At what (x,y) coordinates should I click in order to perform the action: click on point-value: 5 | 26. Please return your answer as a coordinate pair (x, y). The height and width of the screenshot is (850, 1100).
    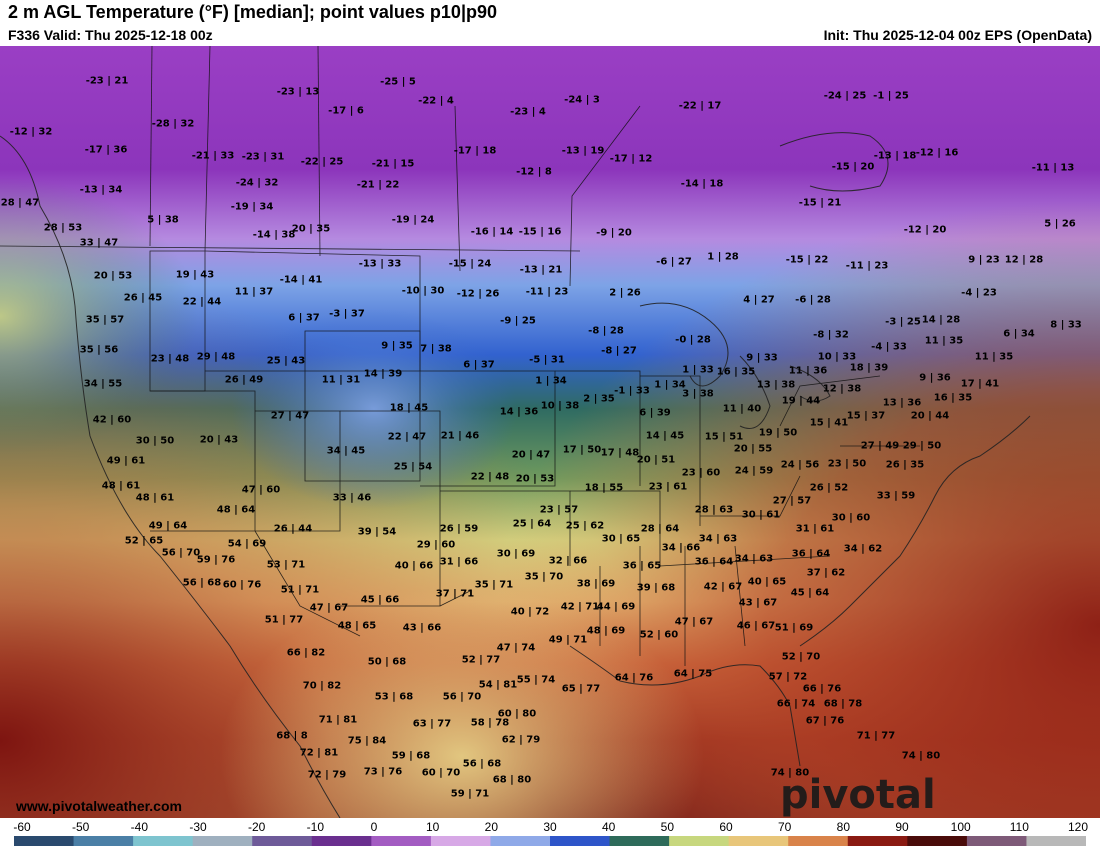
    Looking at the image, I should click on (1060, 224).